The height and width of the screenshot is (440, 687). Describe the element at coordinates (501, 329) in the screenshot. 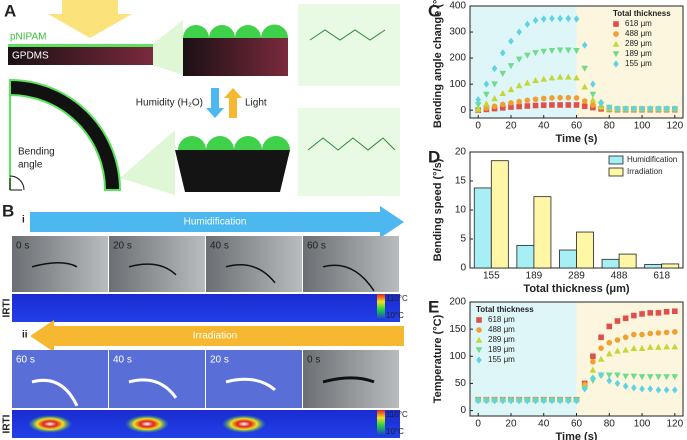

I see `legend-label: 488 μm` at that location.